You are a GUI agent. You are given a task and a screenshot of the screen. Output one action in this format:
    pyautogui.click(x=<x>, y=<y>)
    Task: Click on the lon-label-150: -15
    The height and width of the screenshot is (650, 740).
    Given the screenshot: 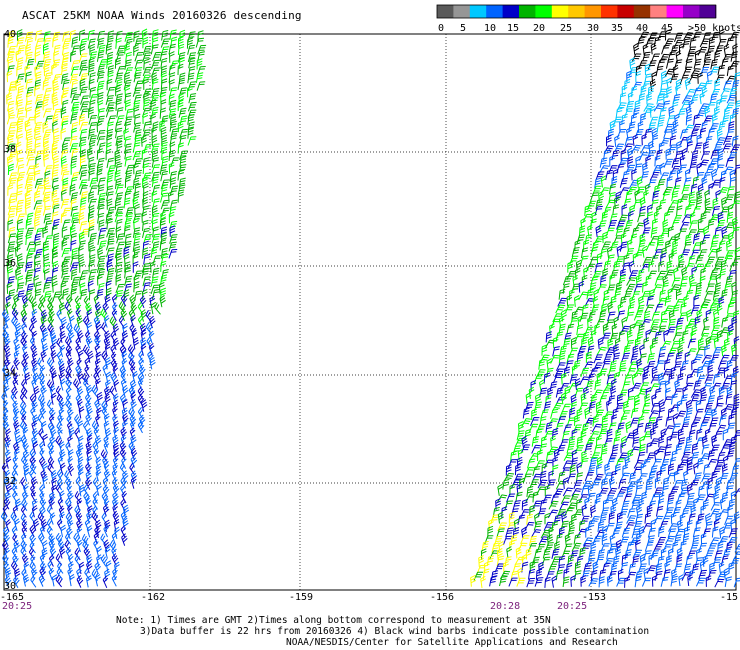 What is the action you would take?
    pyautogui.click(x=729, y=597)
    